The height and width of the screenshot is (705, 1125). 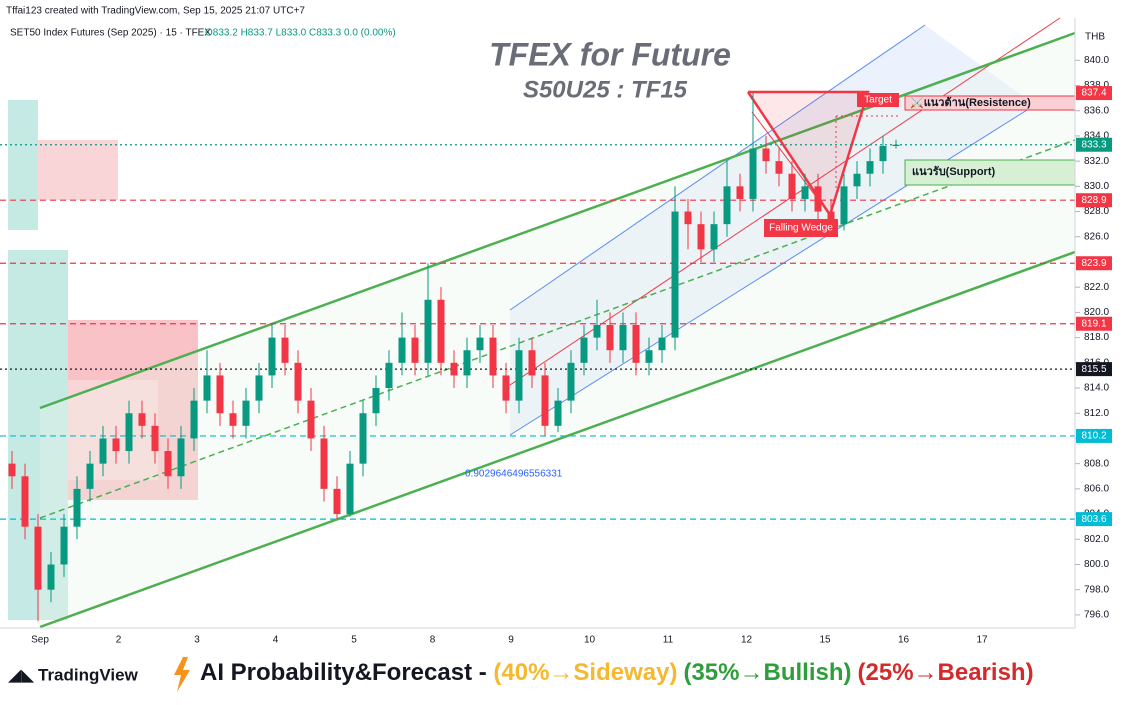 What do you see at coordinates (197, 640) in the screenshot?
I see `x-tick-label: 3` at bounding box center [197, 640].